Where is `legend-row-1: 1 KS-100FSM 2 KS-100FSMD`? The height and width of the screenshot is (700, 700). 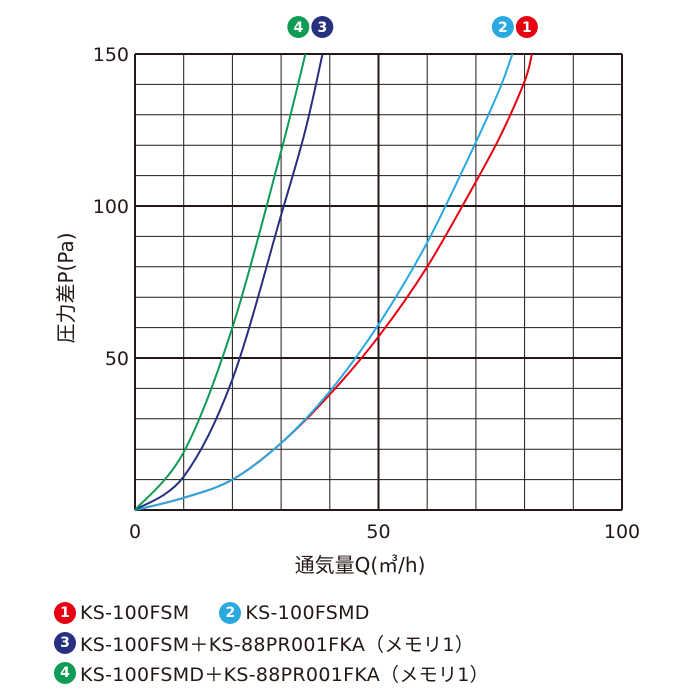
legend-row-1: 1 KS-100FSM 2 KS-100FSMD is located at coordinates (374, 613).